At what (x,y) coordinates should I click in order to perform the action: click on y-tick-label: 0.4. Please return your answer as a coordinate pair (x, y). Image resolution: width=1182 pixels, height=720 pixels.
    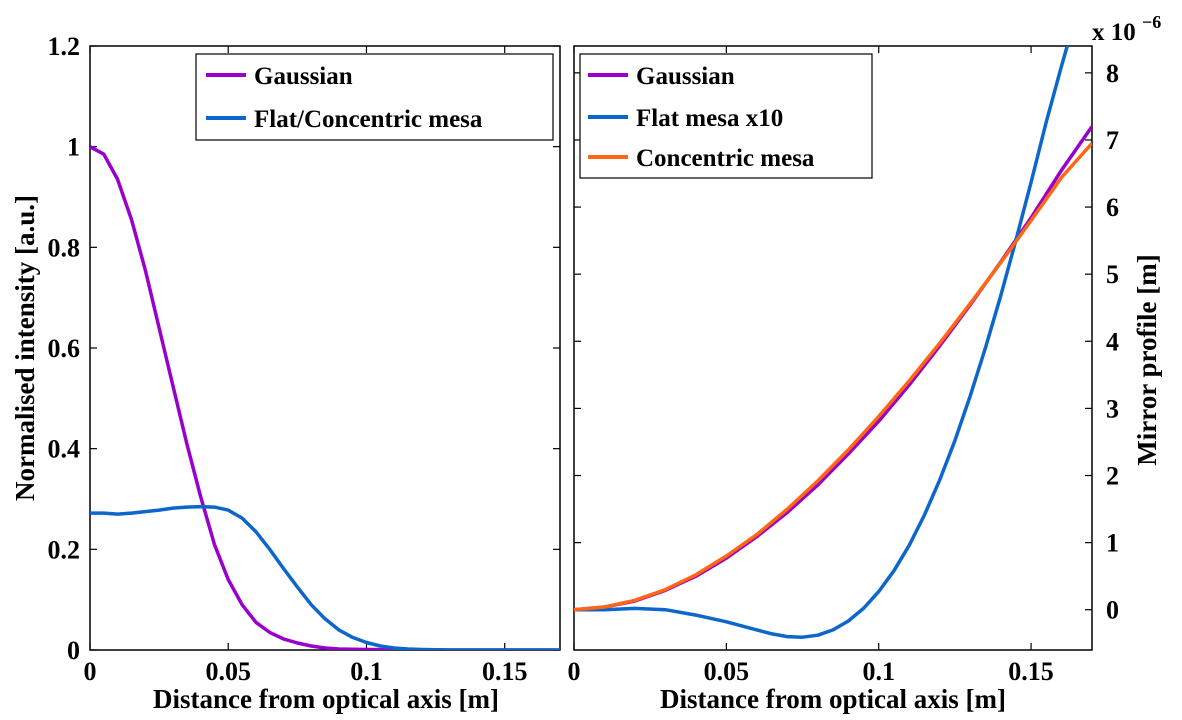
    Looking at the image, I should click on (64, 449).